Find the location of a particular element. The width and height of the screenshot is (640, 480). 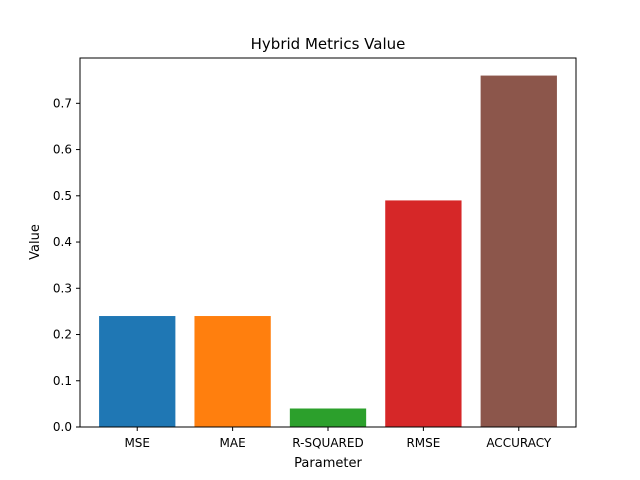

y-axis: 0.0 0.1 0.2 0.3 0.4 0.5 0.6 0.7 is located at coordinates (66, 265).